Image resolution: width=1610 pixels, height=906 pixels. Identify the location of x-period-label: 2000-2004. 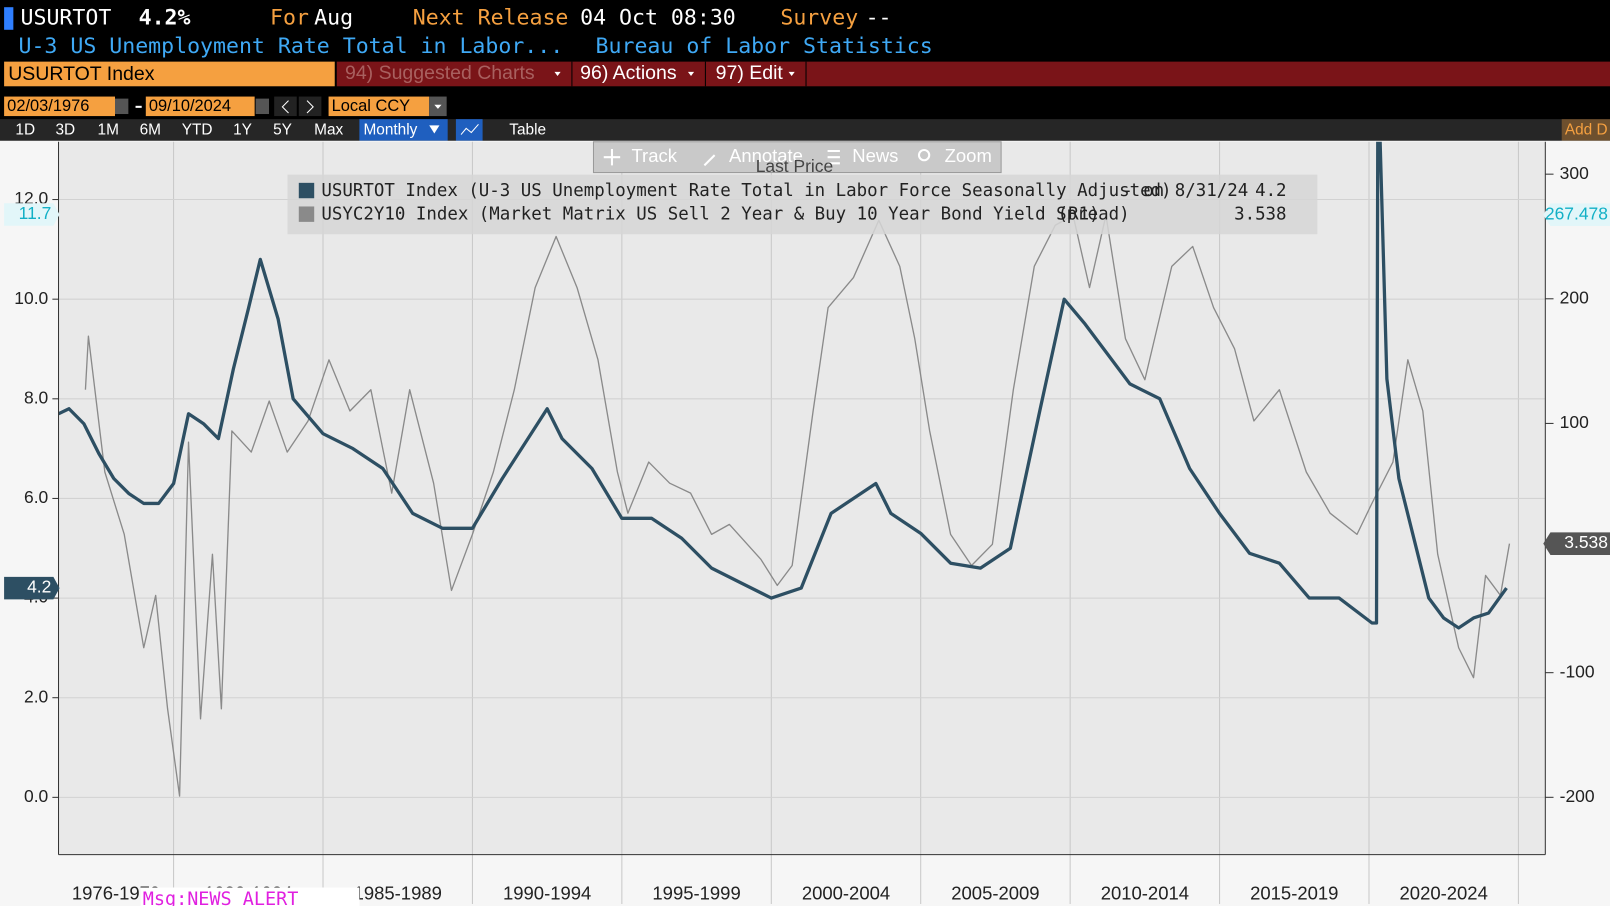
(846, 893).